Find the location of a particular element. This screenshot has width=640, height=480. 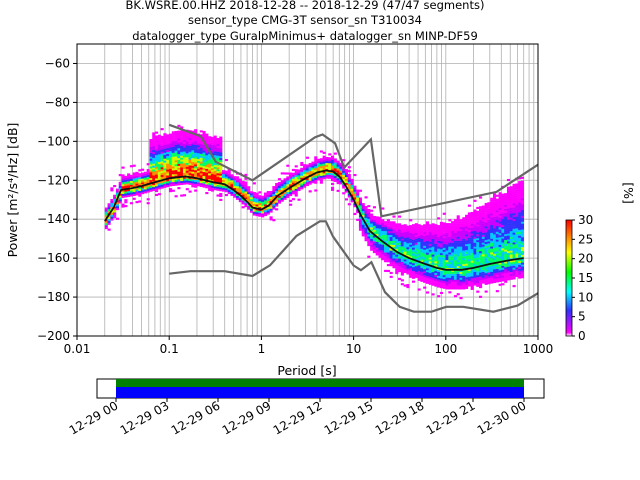

mode-line is located at coordinates (314, 220).